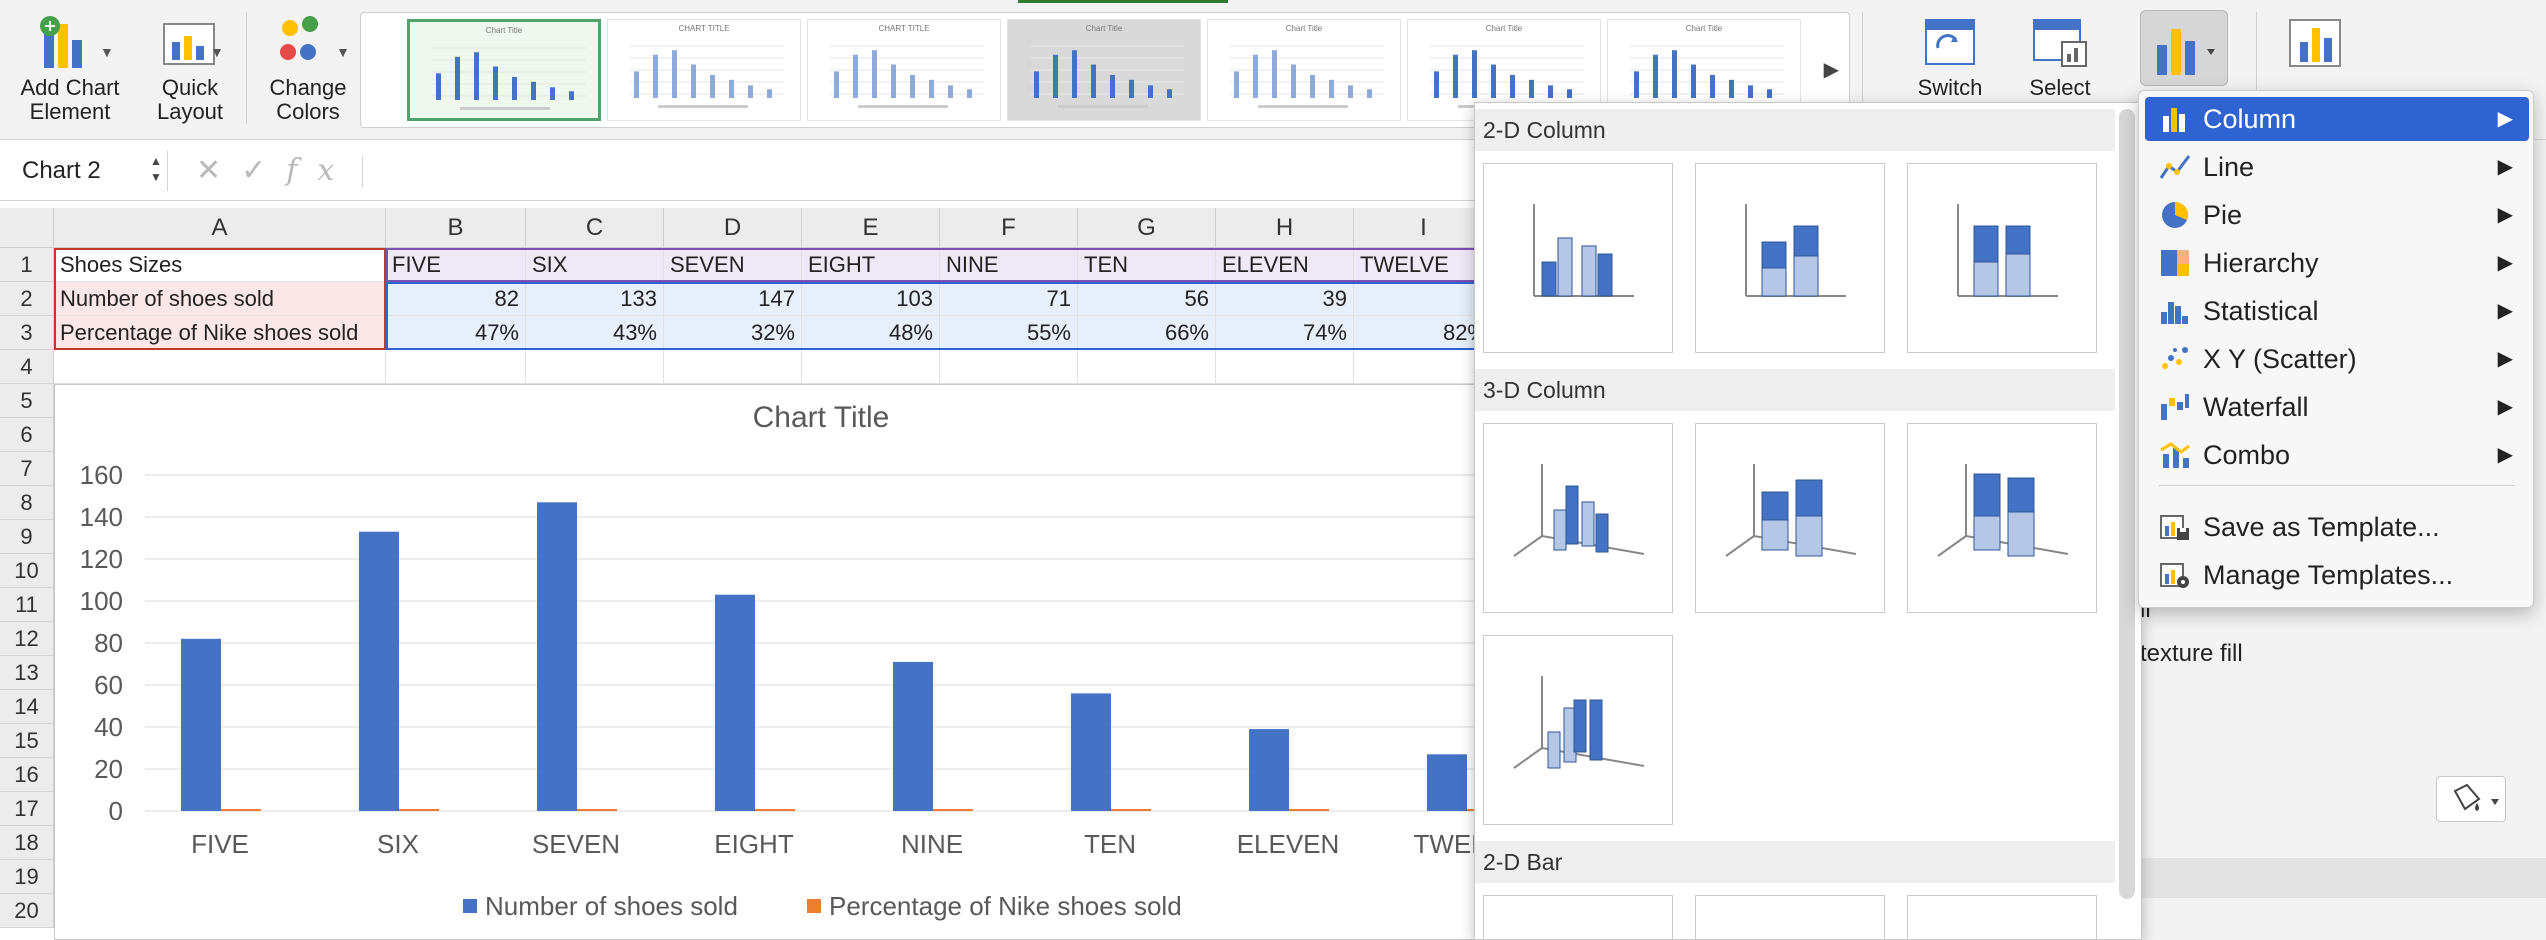 This screenshot has height=940, width=2546. What do you see at coordinates (1147, 265) in the screenshot?
I see `cell-g1: TEN` at bounding box center [1147, 265].